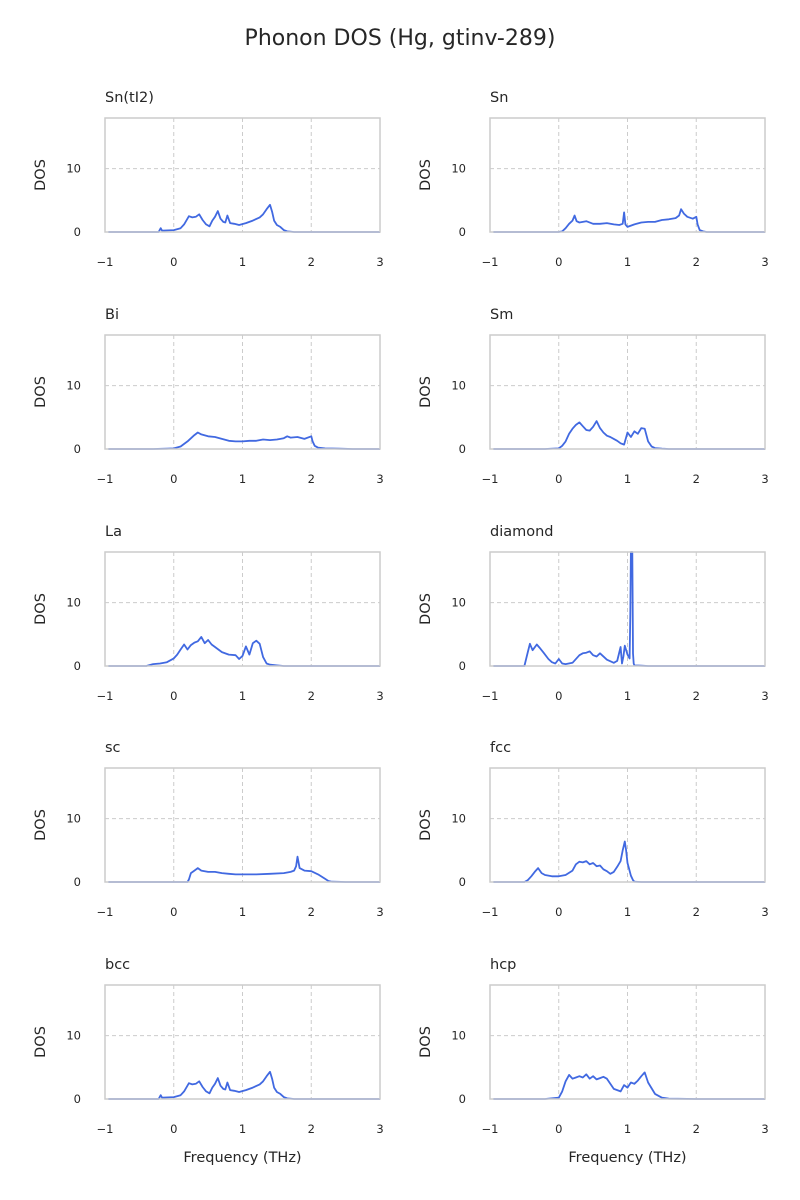 The height and width of the screenshot is (1200, 800). I want to click on panel-bi: Bi DOS 0 10 −1 0 1 2 3, so click(208, 396).